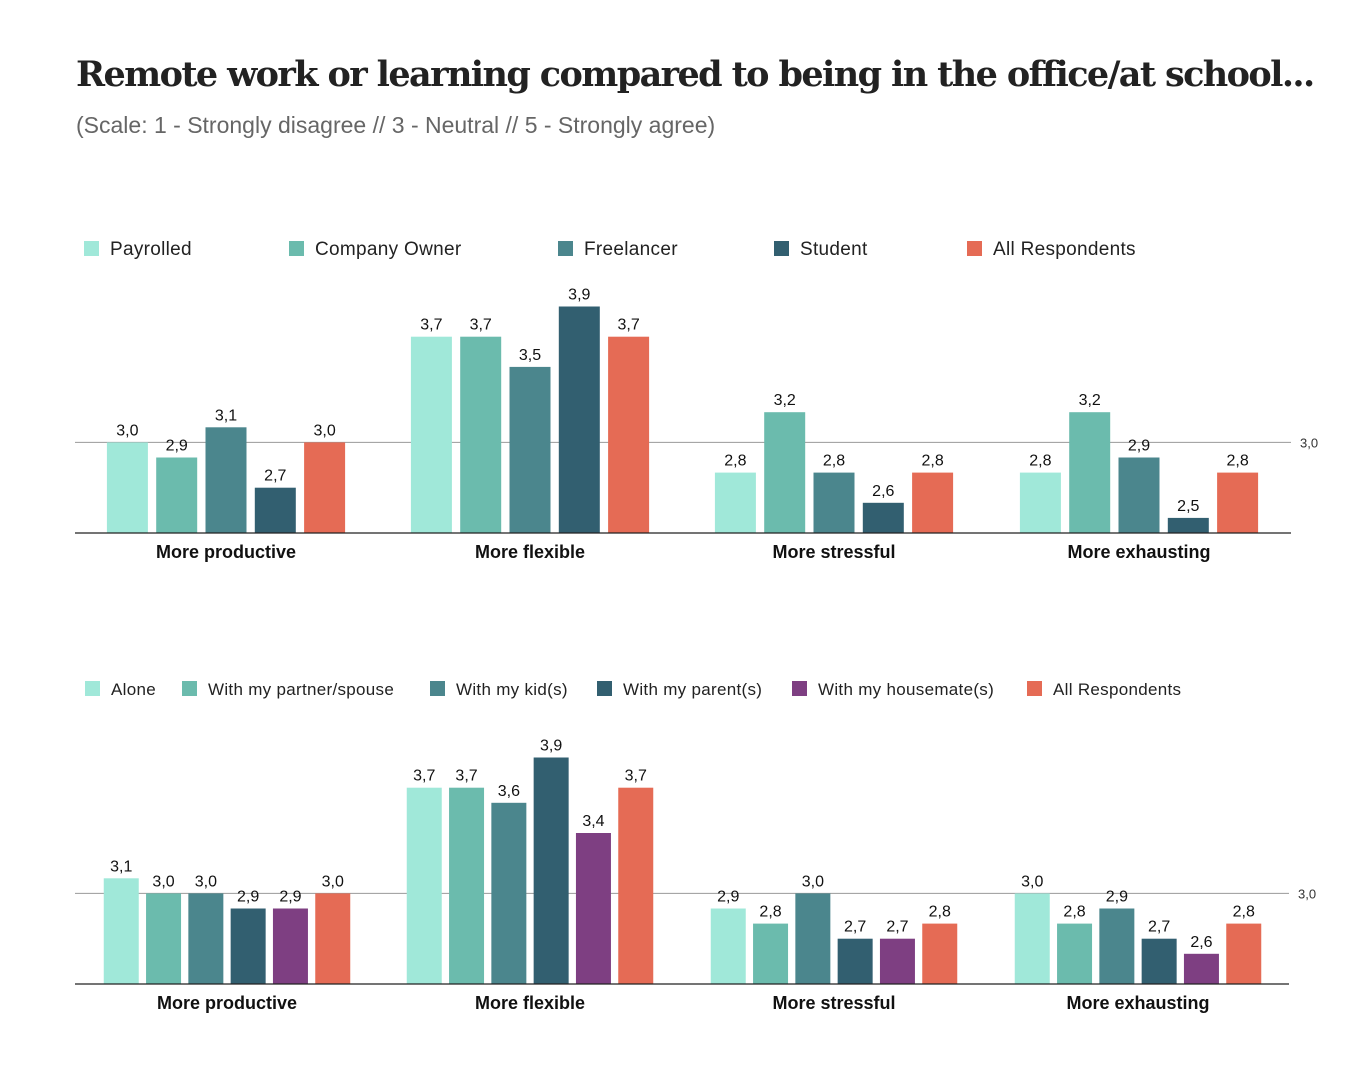 The width and height of the screenshot is (1348, 1080). What do you see at coordinates (530, 355) in the screenshot?
I see `data-label: 3,5` at bounding box center [530, 355].